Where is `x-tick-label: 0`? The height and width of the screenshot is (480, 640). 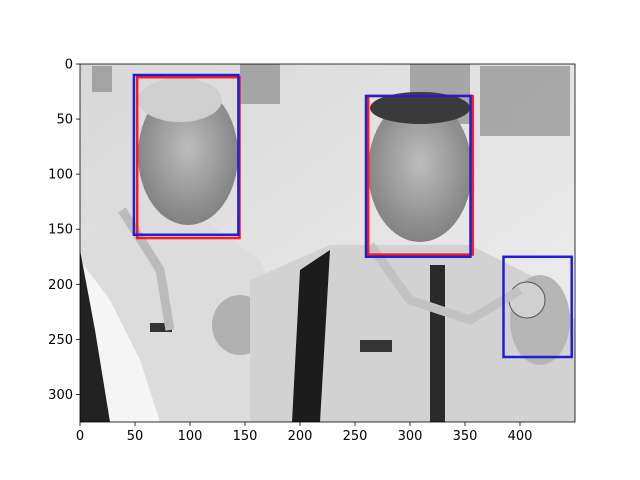
x-tick-label: 0 is located at coordinates (80, 436).